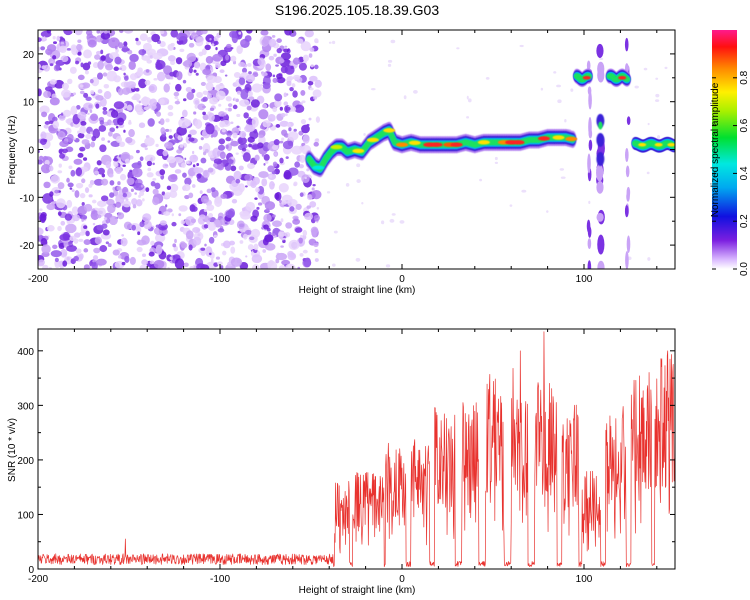  I want to click on spectrogram-x-tick-label: -200, so click(38, 279).